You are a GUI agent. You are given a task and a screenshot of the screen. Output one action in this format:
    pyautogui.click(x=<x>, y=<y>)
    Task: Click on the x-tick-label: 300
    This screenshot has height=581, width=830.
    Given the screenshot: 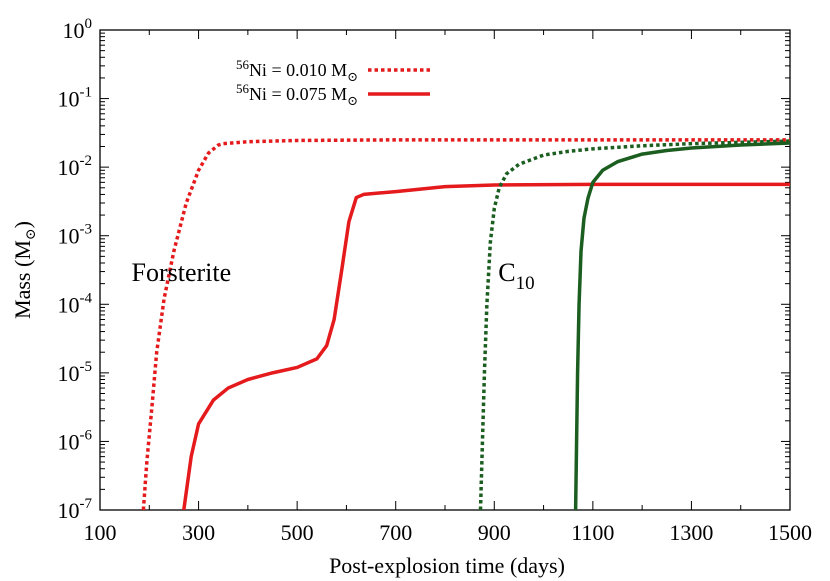 What is the action you would take?
    pyautogui.click(x=198, y=532)
    